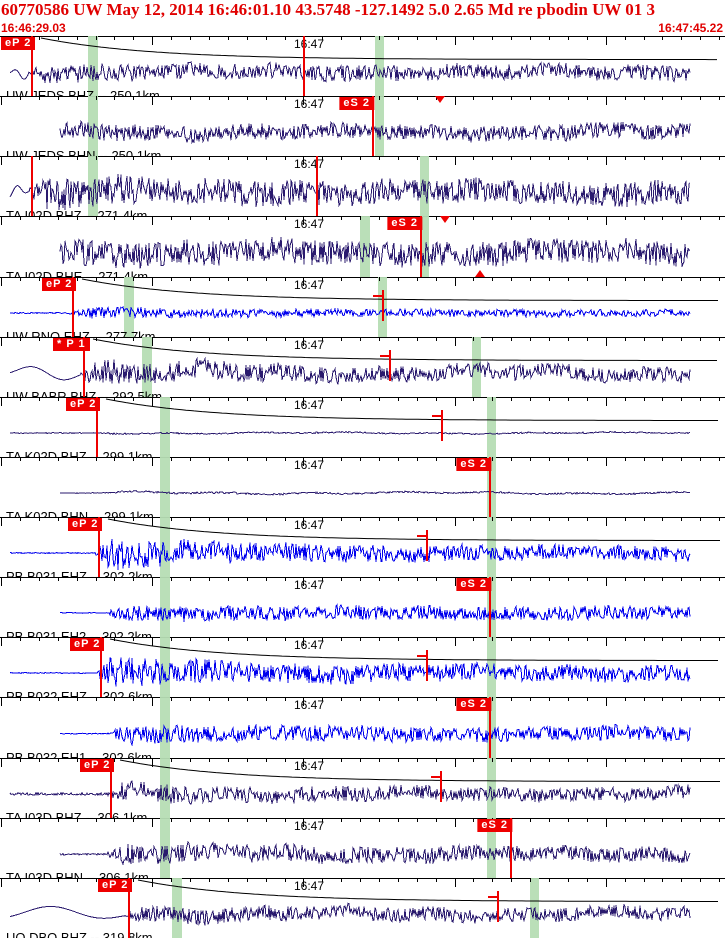 The image size is (725, 938). Describe the element at coordinates (480, 273) in the screenshot. I see `amplitude-marker-up-icon` at that location.